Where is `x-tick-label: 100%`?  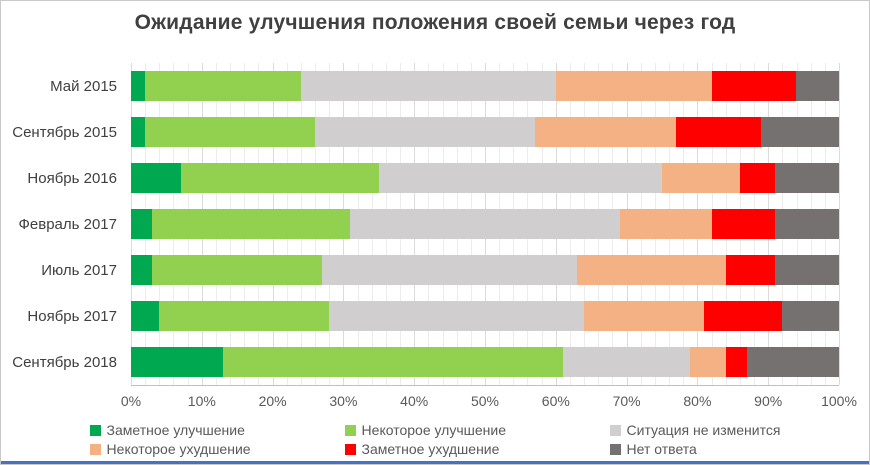
x-tick-label: 100% is located at coordinates (839, 401).